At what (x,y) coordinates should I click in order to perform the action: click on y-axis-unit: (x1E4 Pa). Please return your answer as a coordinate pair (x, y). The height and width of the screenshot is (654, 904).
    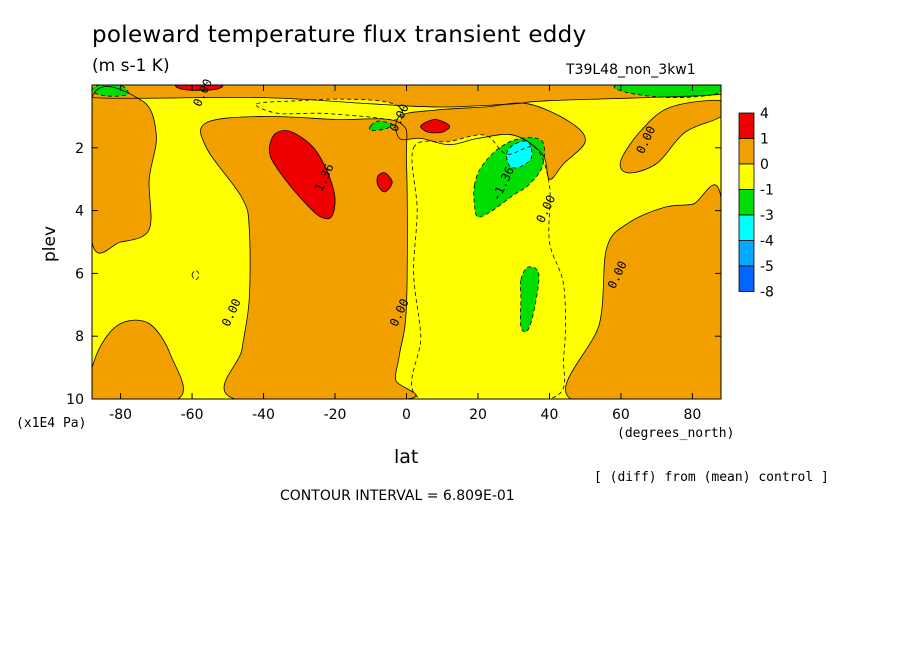
    Looking at the image, I should click on (51, 423).